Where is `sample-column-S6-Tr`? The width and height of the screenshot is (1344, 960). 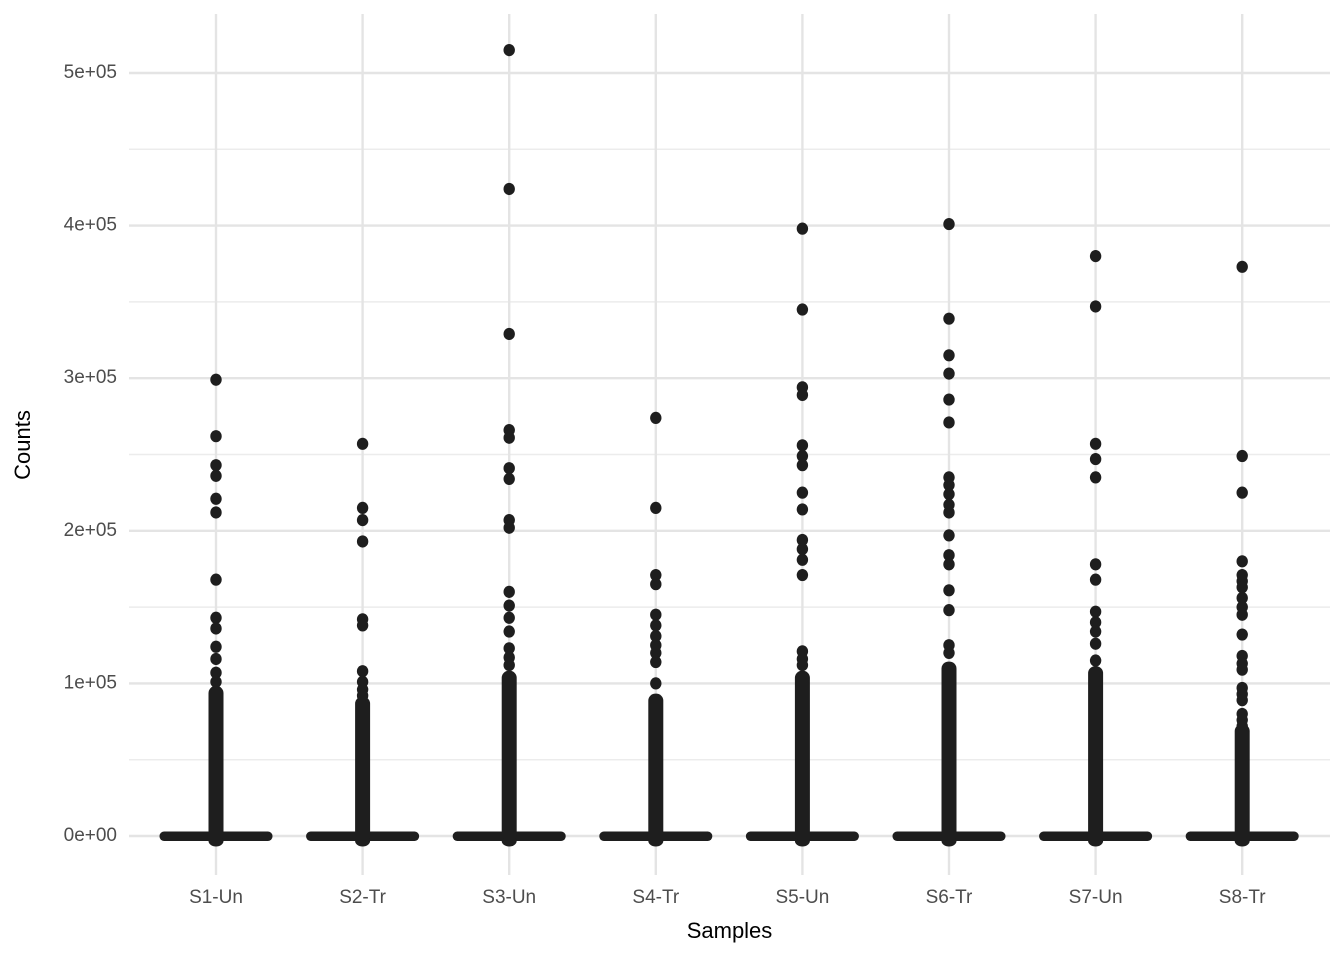 sample-column-S6-Tr is located at coordinates (949, 532).